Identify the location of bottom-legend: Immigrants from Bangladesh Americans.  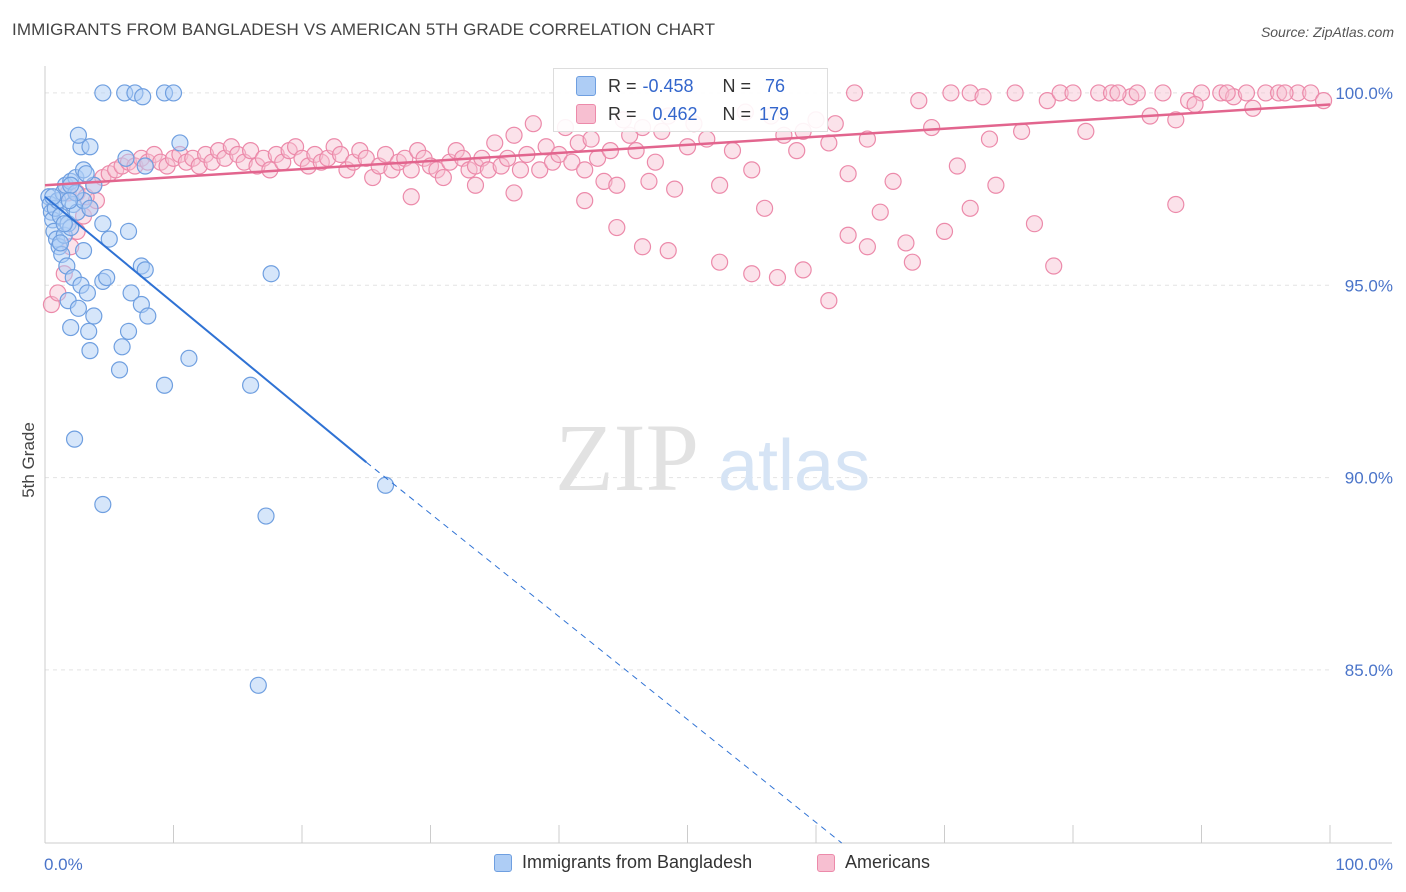
(703, 865).